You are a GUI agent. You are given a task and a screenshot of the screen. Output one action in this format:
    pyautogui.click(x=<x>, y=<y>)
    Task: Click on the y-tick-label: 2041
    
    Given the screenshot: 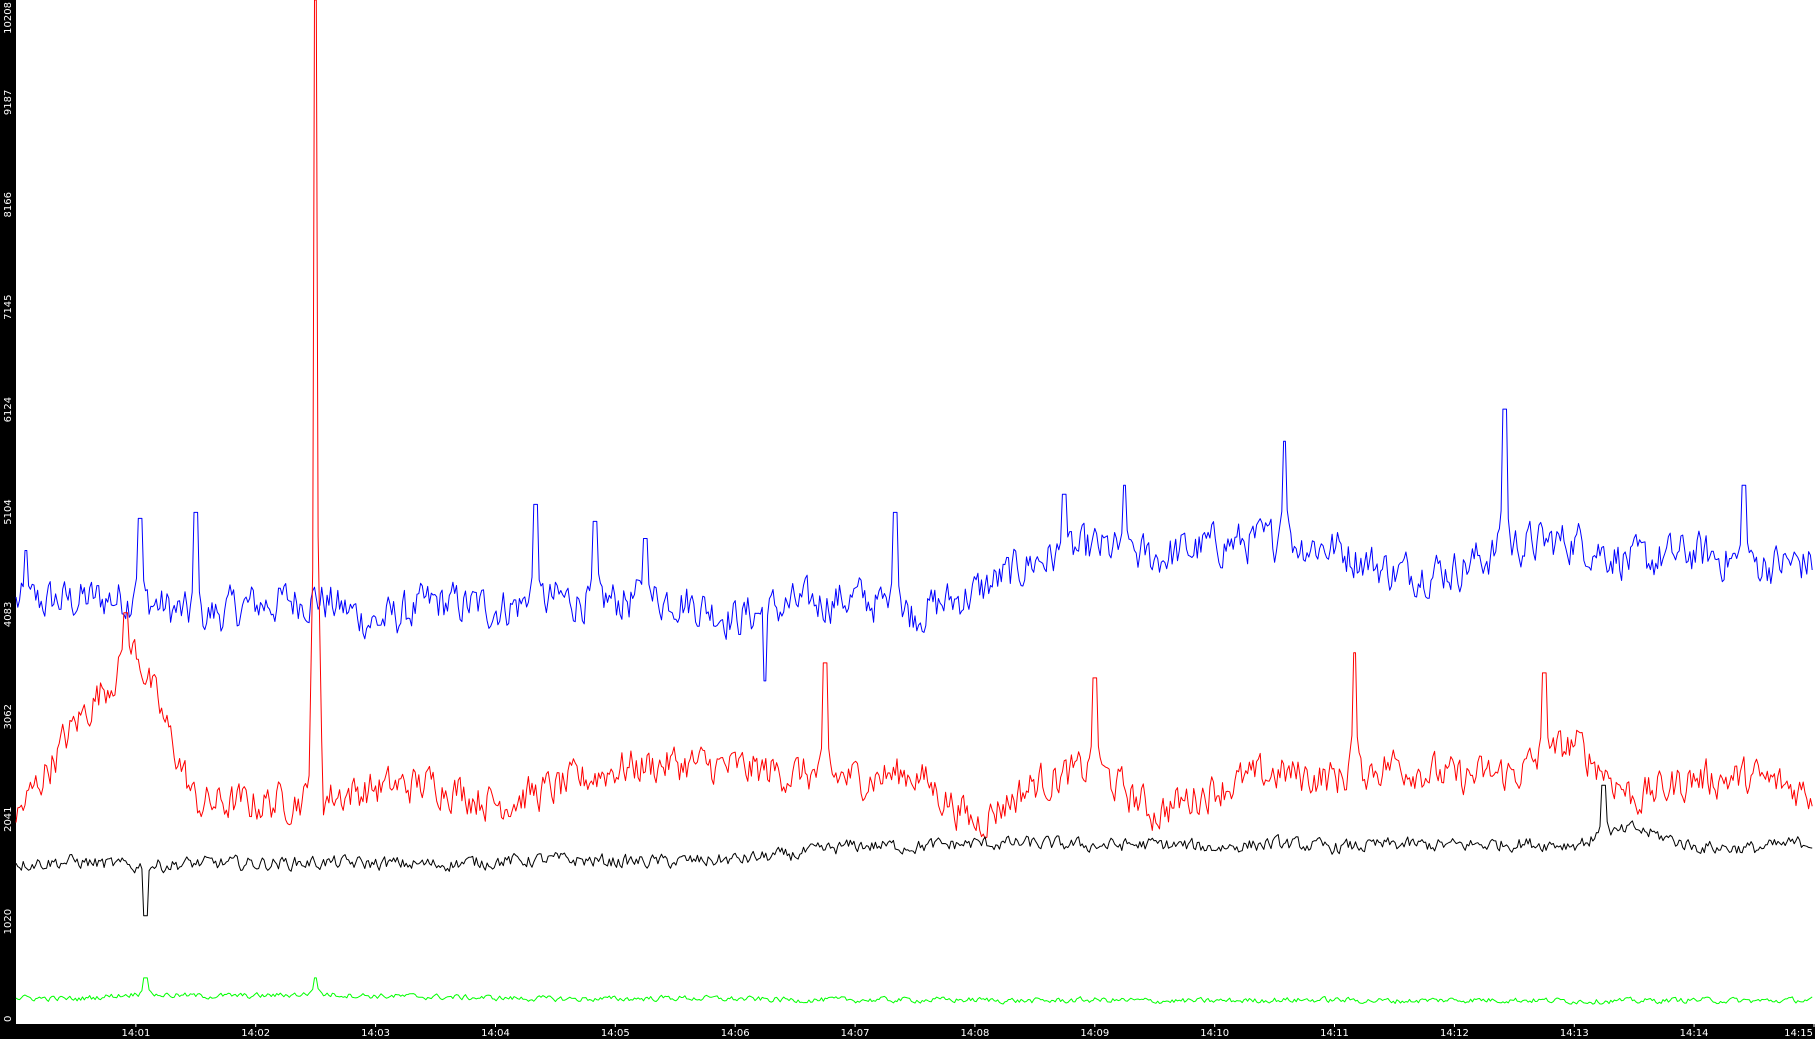 What is the action you would take?
    pyautogui.click(x=8, y=818)
    